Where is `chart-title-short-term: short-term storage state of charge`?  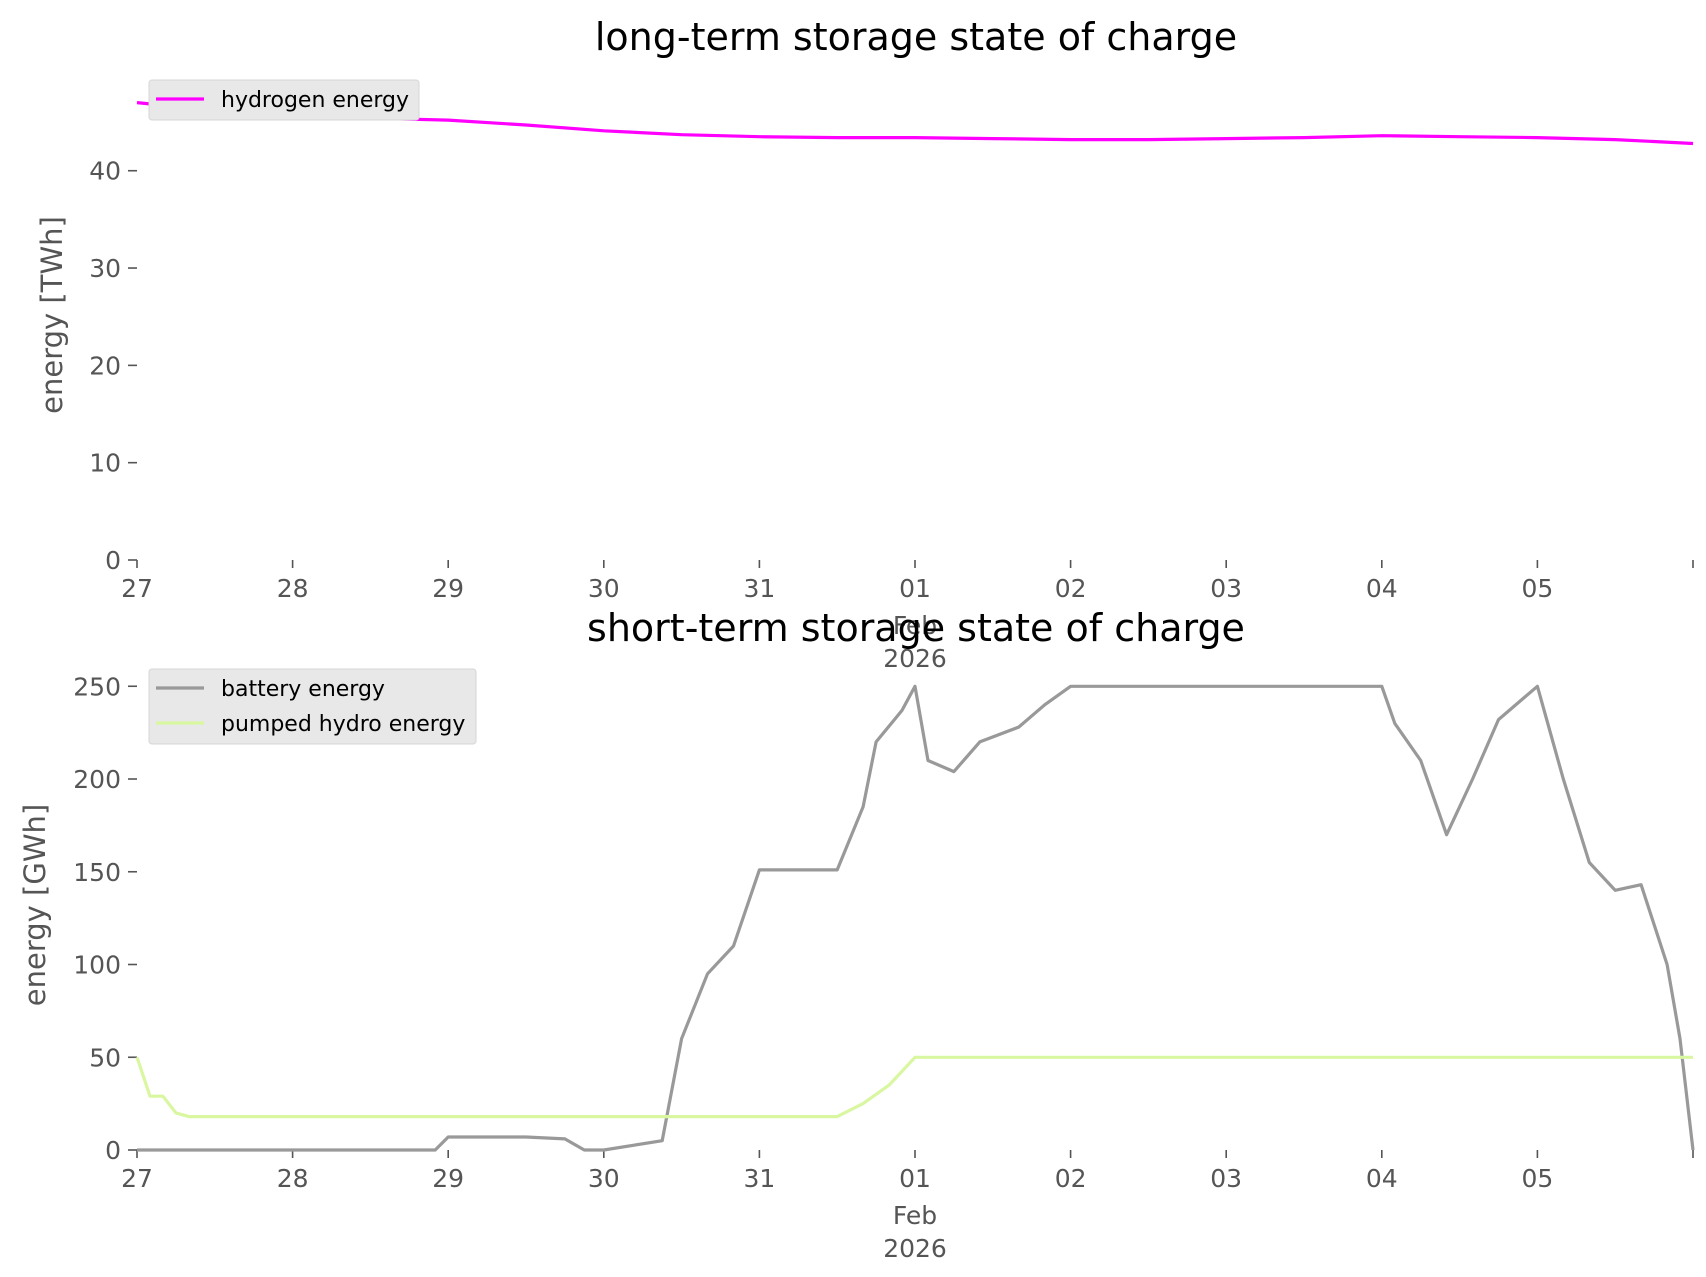 chart-title-short-term: short-term storage state of charge is located at coordinates (916, 628).